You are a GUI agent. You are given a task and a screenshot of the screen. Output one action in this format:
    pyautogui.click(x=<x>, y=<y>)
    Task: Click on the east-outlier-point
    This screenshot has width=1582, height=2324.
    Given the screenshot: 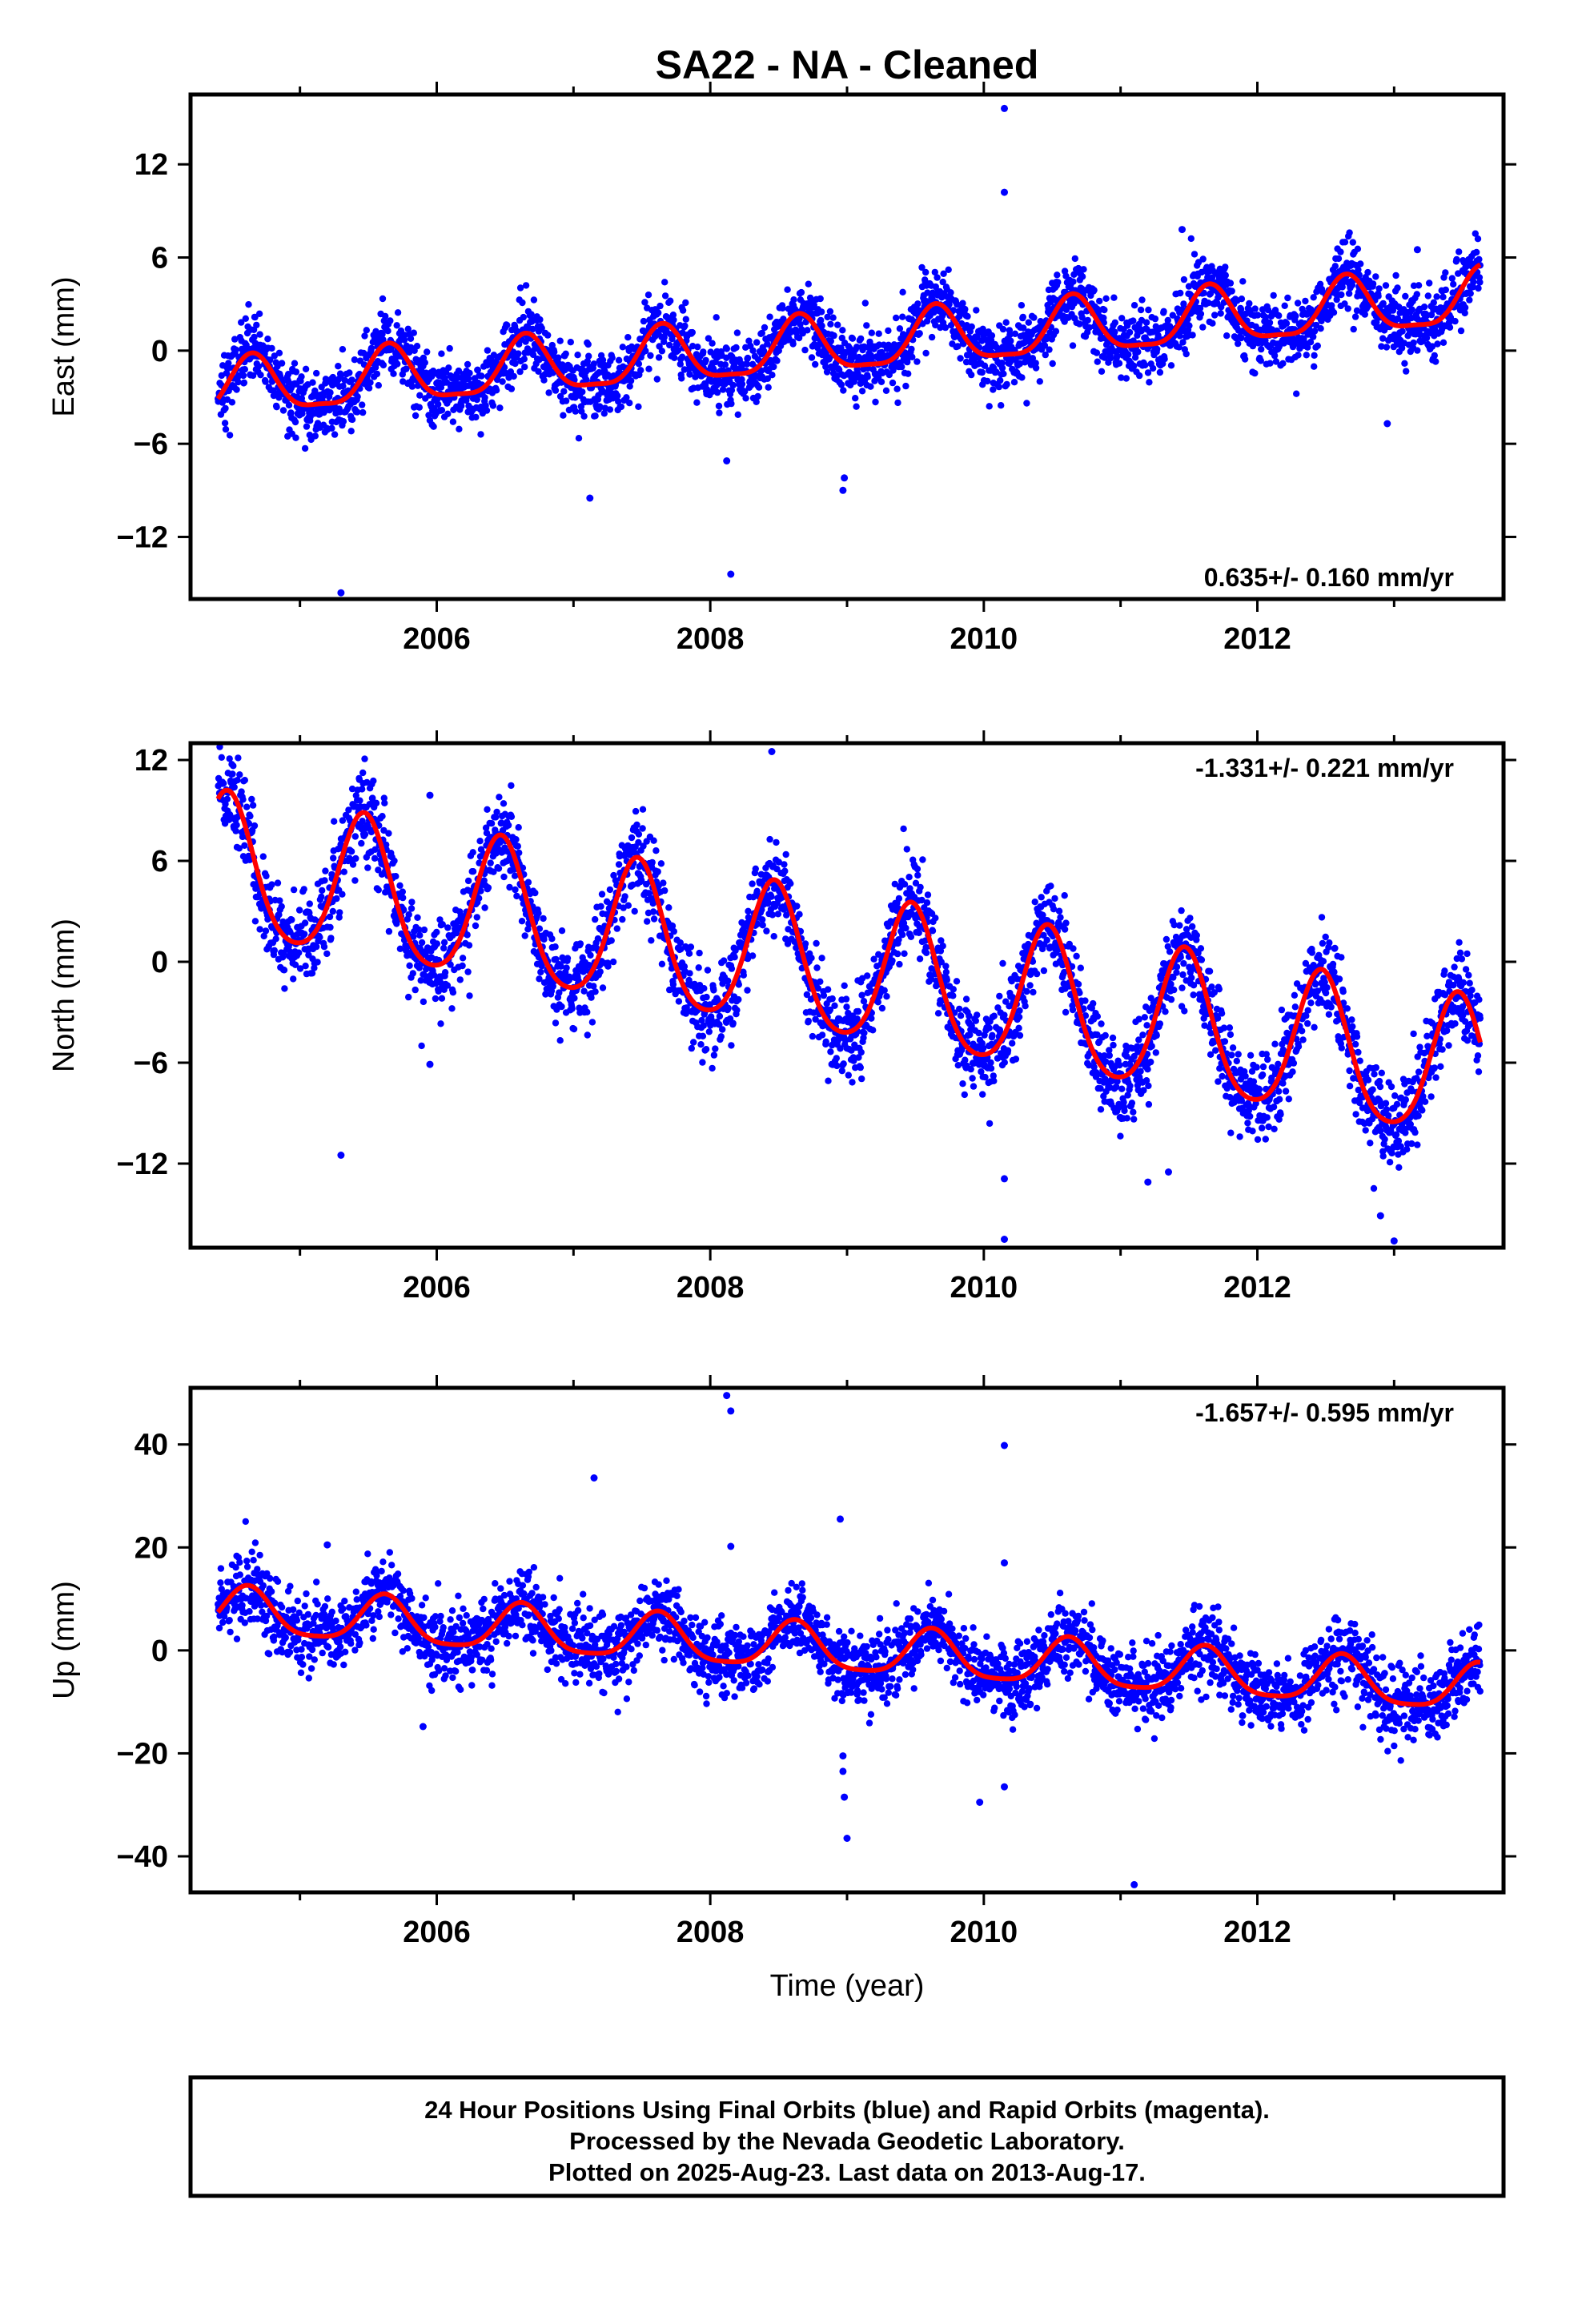 What is the action you would take?
    pyautogui.click(x=1005, y=192)
    